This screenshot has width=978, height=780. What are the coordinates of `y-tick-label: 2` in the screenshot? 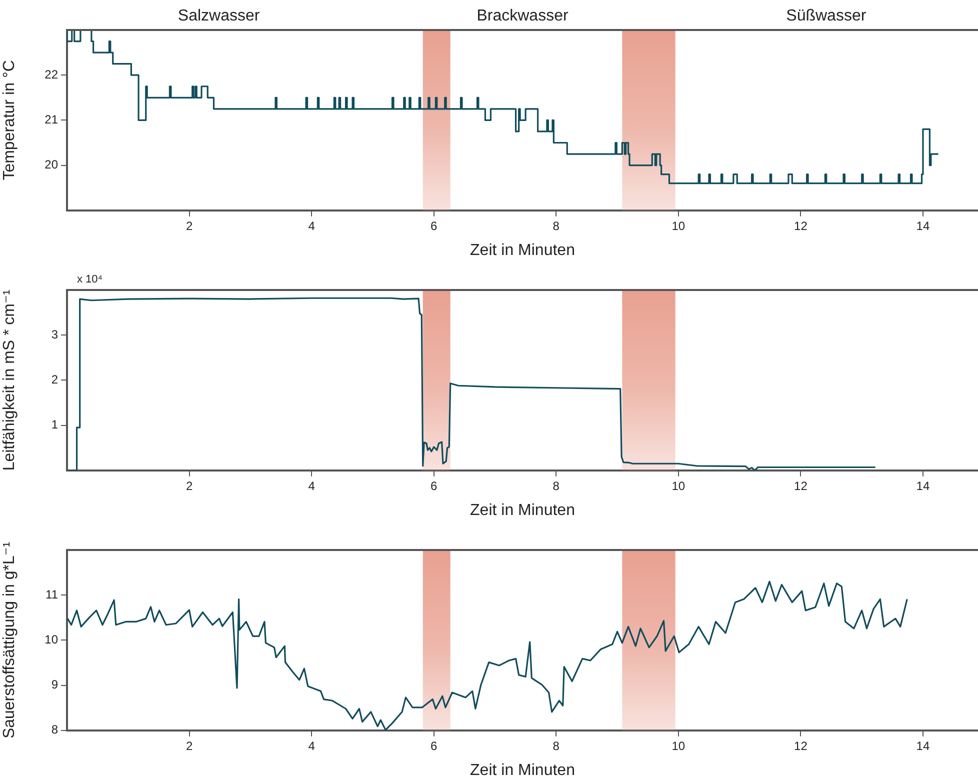 It's located at (54, 379).